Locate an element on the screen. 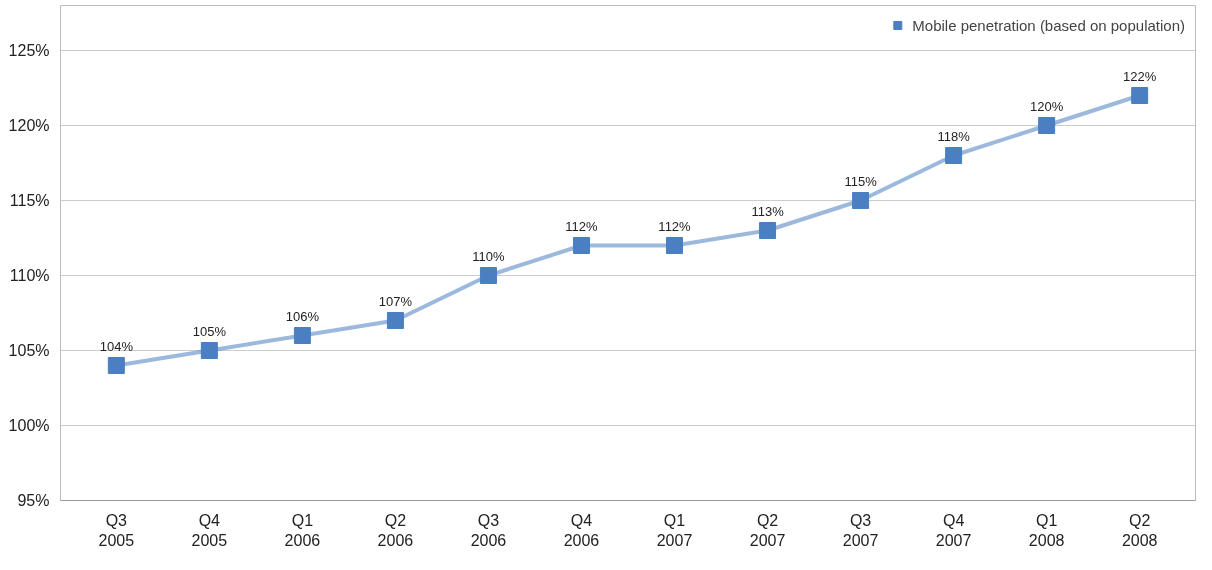 This screenshot has height=570, width=1212. x-tick-label: Q4 2005 is located at coordinates (209, 530).